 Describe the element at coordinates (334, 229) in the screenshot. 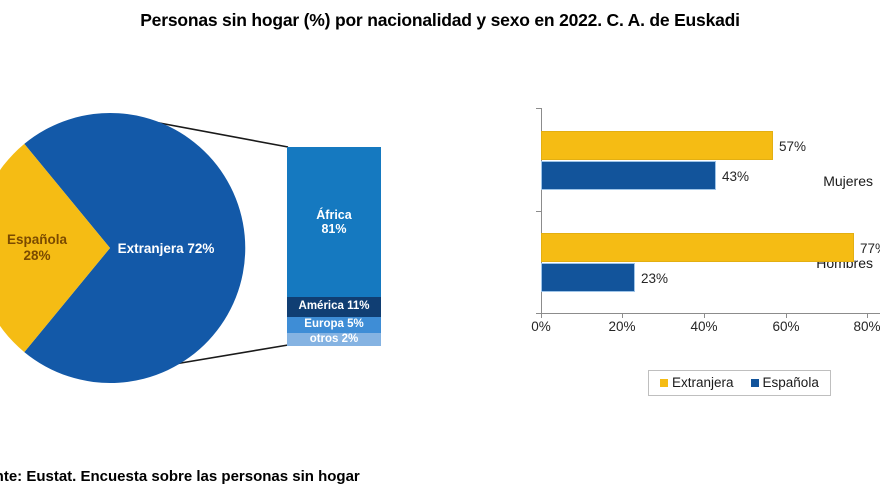

I see `segment-africa-value: 81%` at that location.